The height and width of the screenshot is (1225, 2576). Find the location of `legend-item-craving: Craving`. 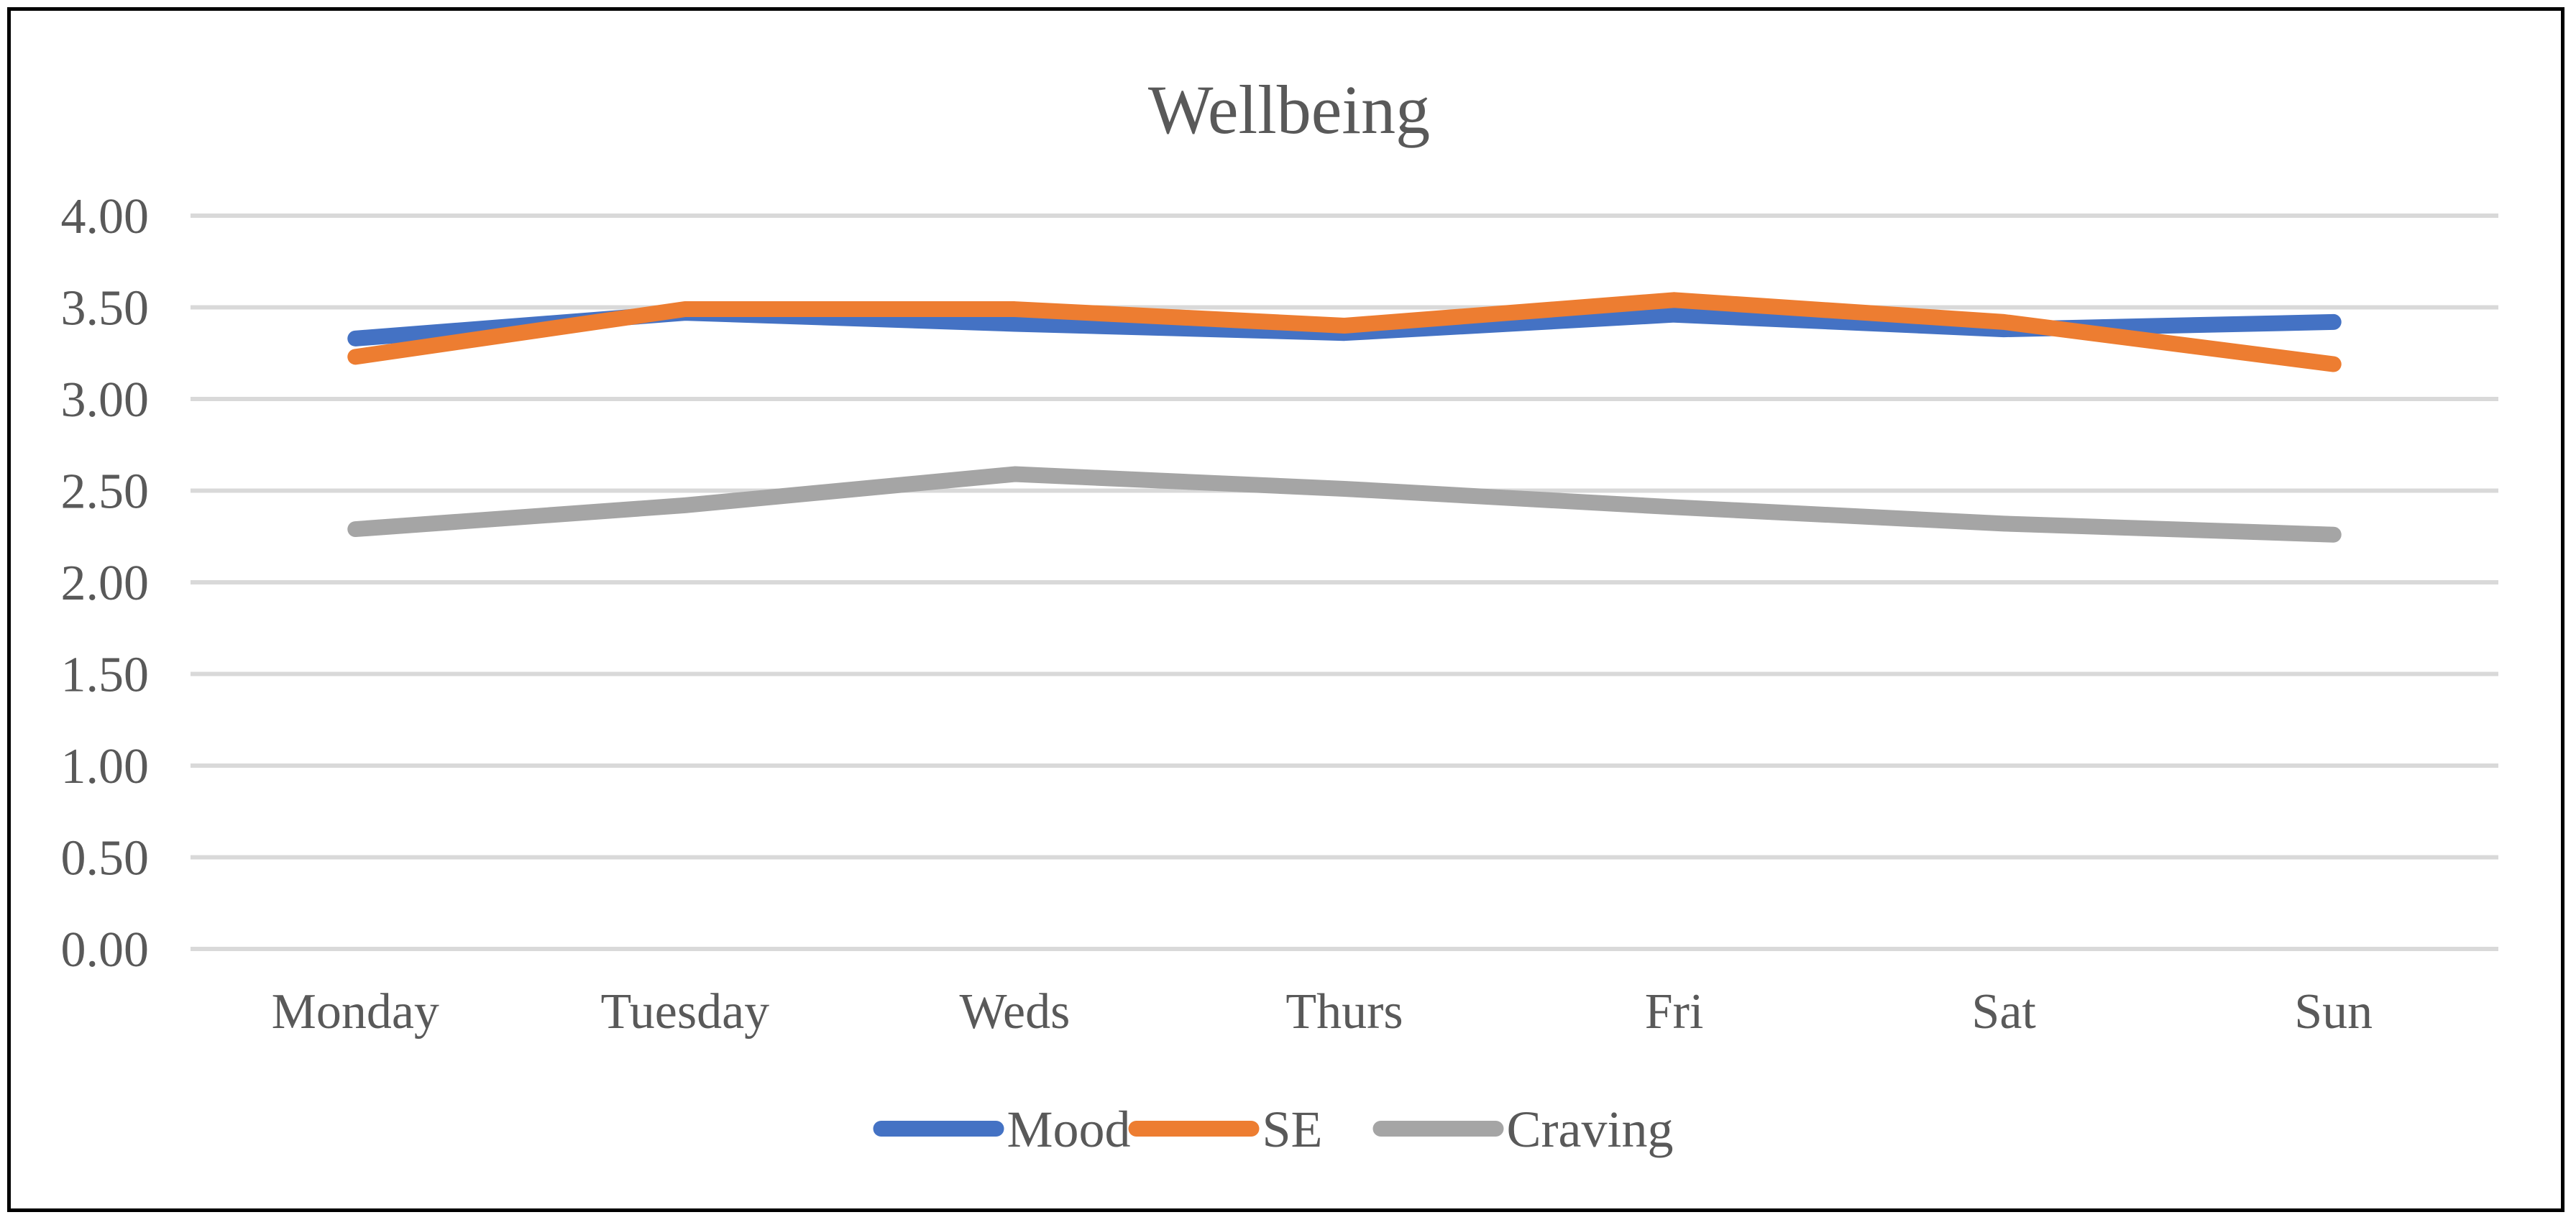

legend-item-craving: Craving is located at coordinates (1523, 1129).